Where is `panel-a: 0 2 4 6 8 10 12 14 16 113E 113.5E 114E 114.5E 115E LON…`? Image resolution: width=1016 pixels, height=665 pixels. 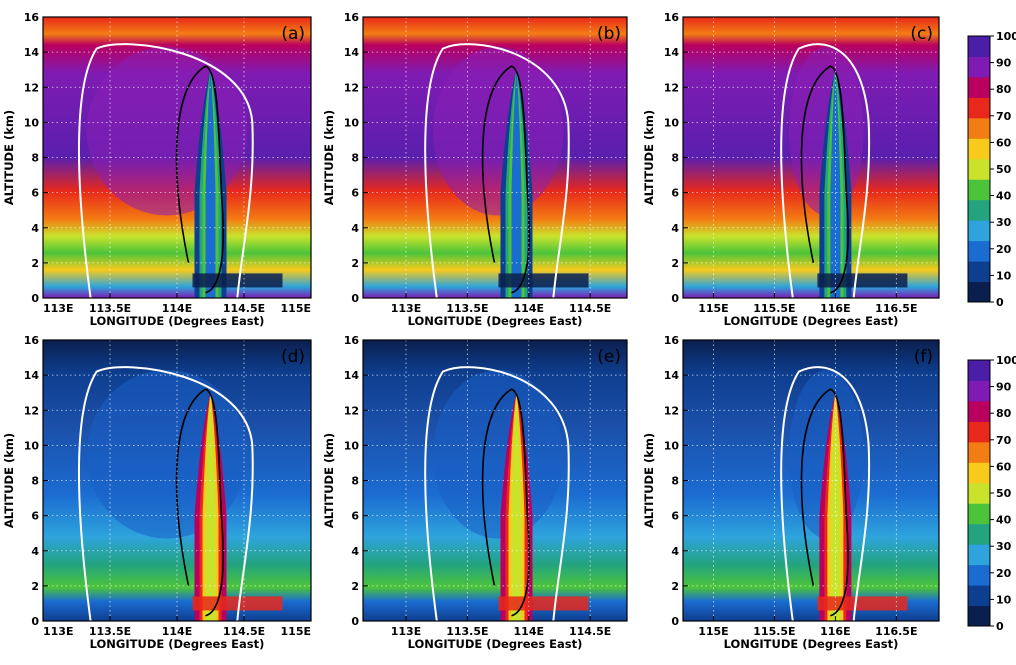 panel-a: 0 2 4 6 8 10 12 14 16 113E 113.5E 114E 114.5E 115E LON… is located at coordinates (157, 169).